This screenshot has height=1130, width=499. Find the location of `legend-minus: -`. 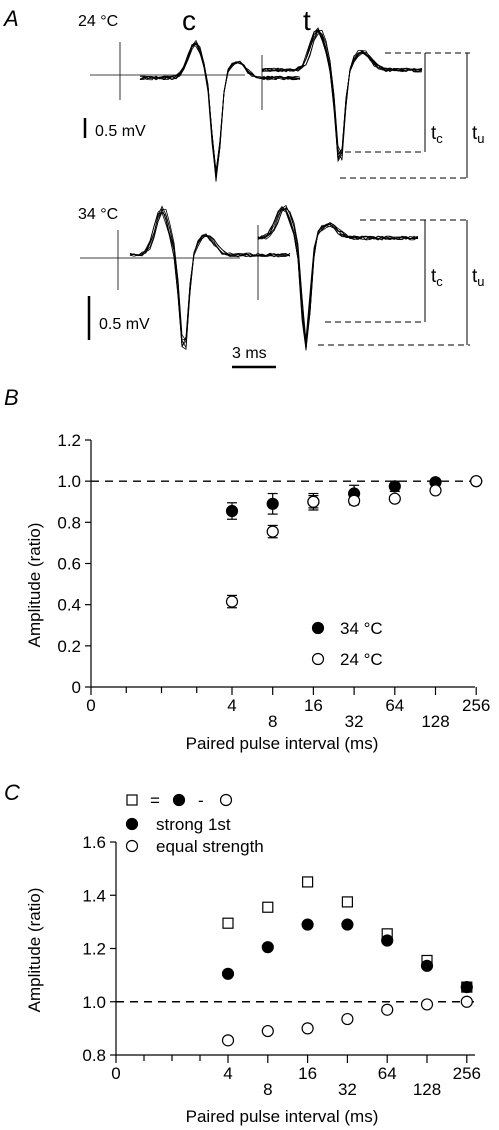

legend-minus: - is located at coordinates (201, 800).